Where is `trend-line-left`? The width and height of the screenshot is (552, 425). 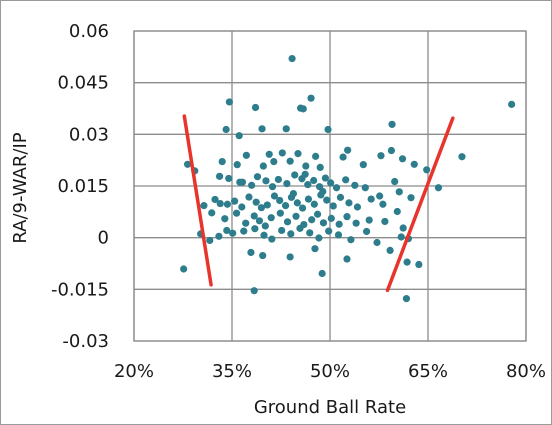 trend-line-left is located at coordinates (197, 200).